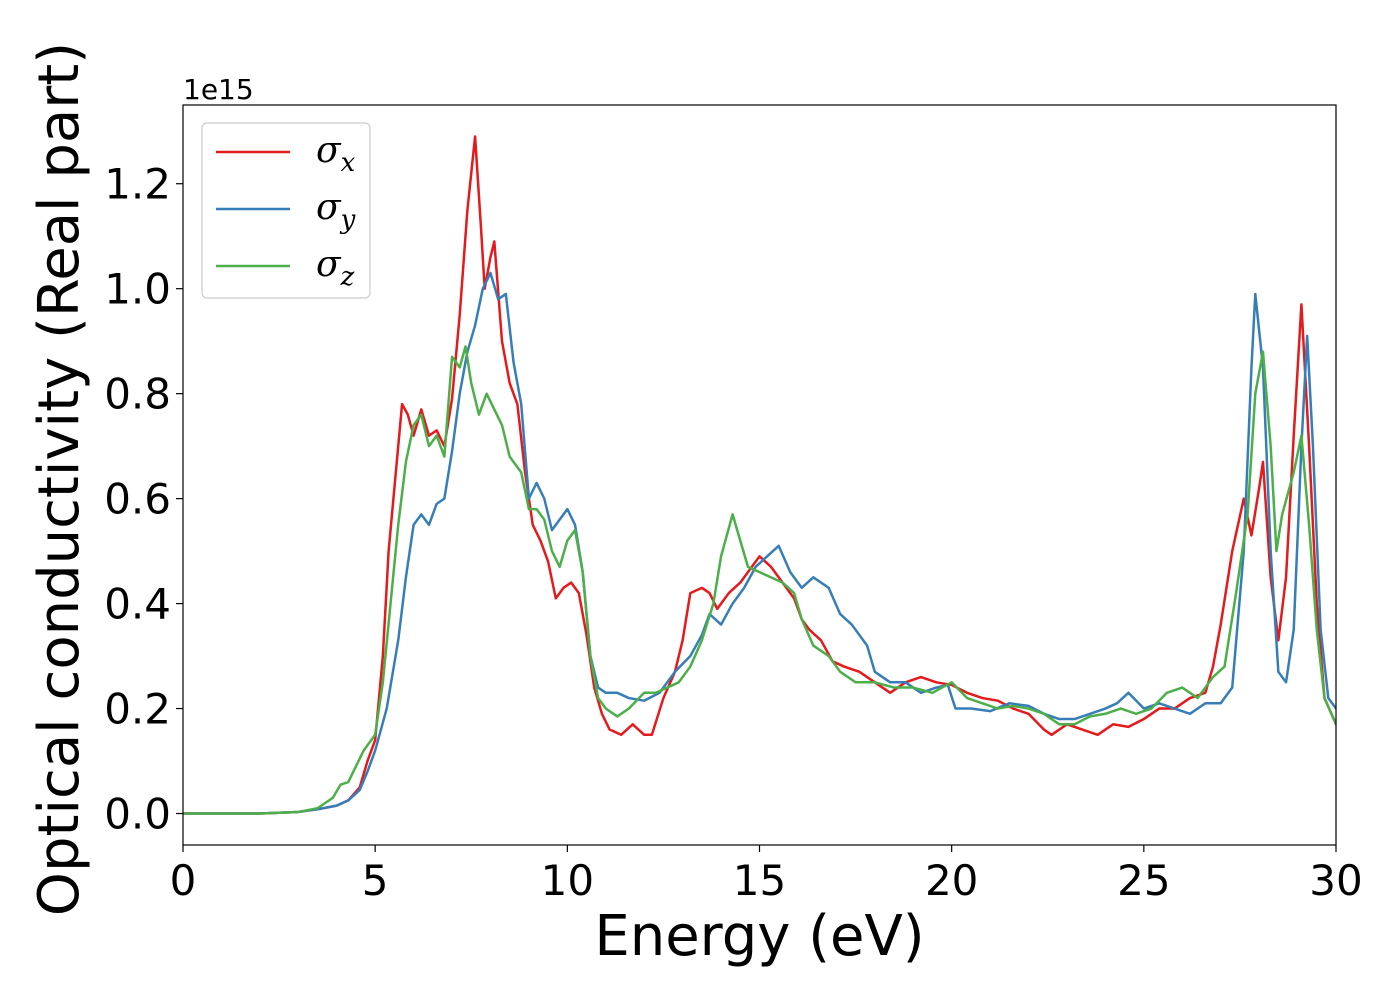 This screenshot has width=1400, height=1000. I want to click on y-tick-label: 0.0, so click(137, 814).